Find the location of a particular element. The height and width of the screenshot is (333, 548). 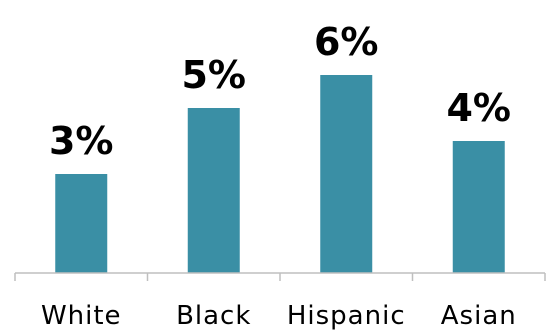

category-labels-group: White Black Hispanic Asian is located at coordinates (279, 316).